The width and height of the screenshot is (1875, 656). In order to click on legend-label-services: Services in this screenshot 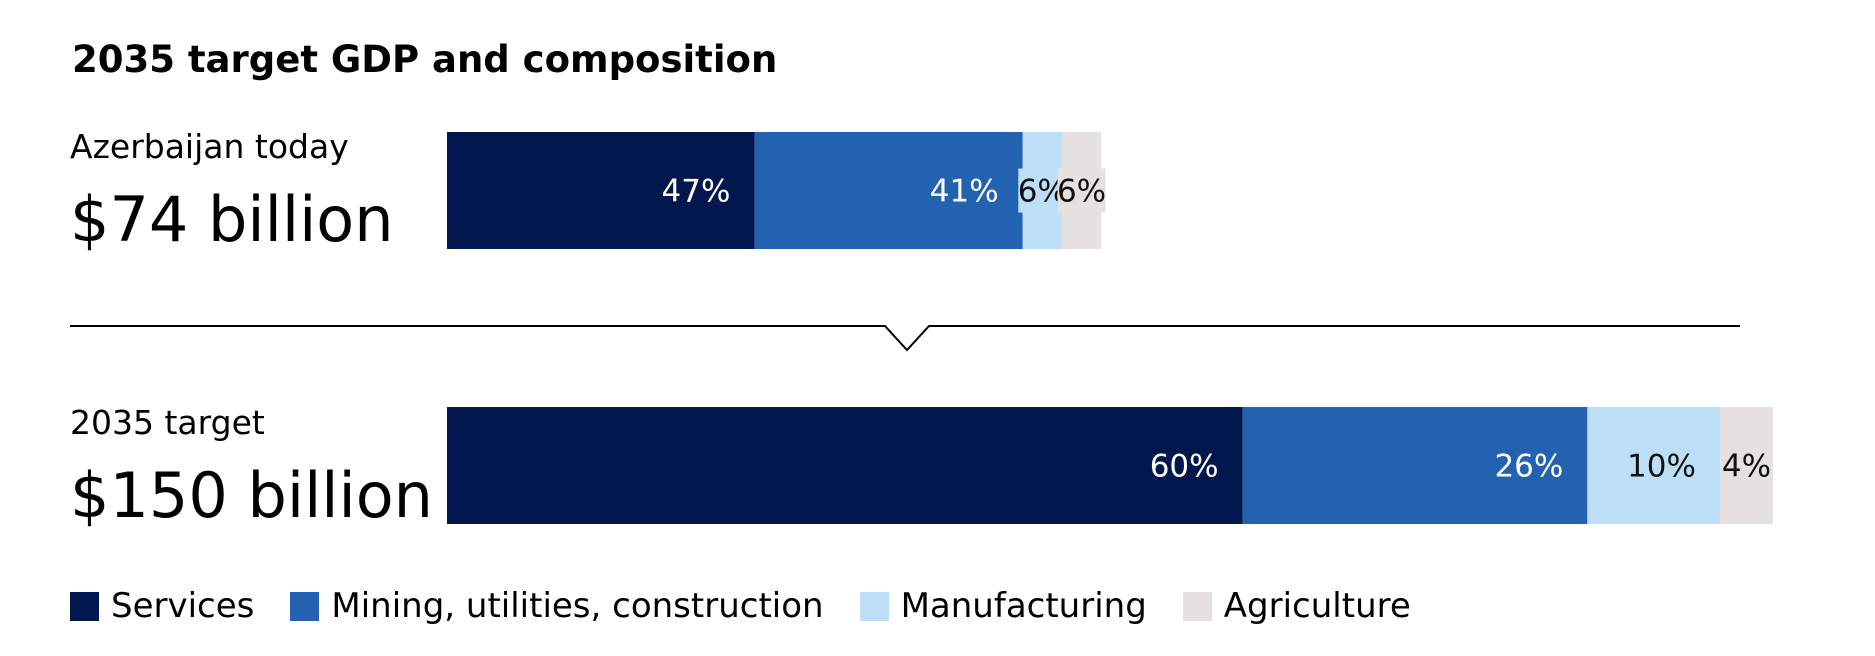, I will do `click(183, 606)`.